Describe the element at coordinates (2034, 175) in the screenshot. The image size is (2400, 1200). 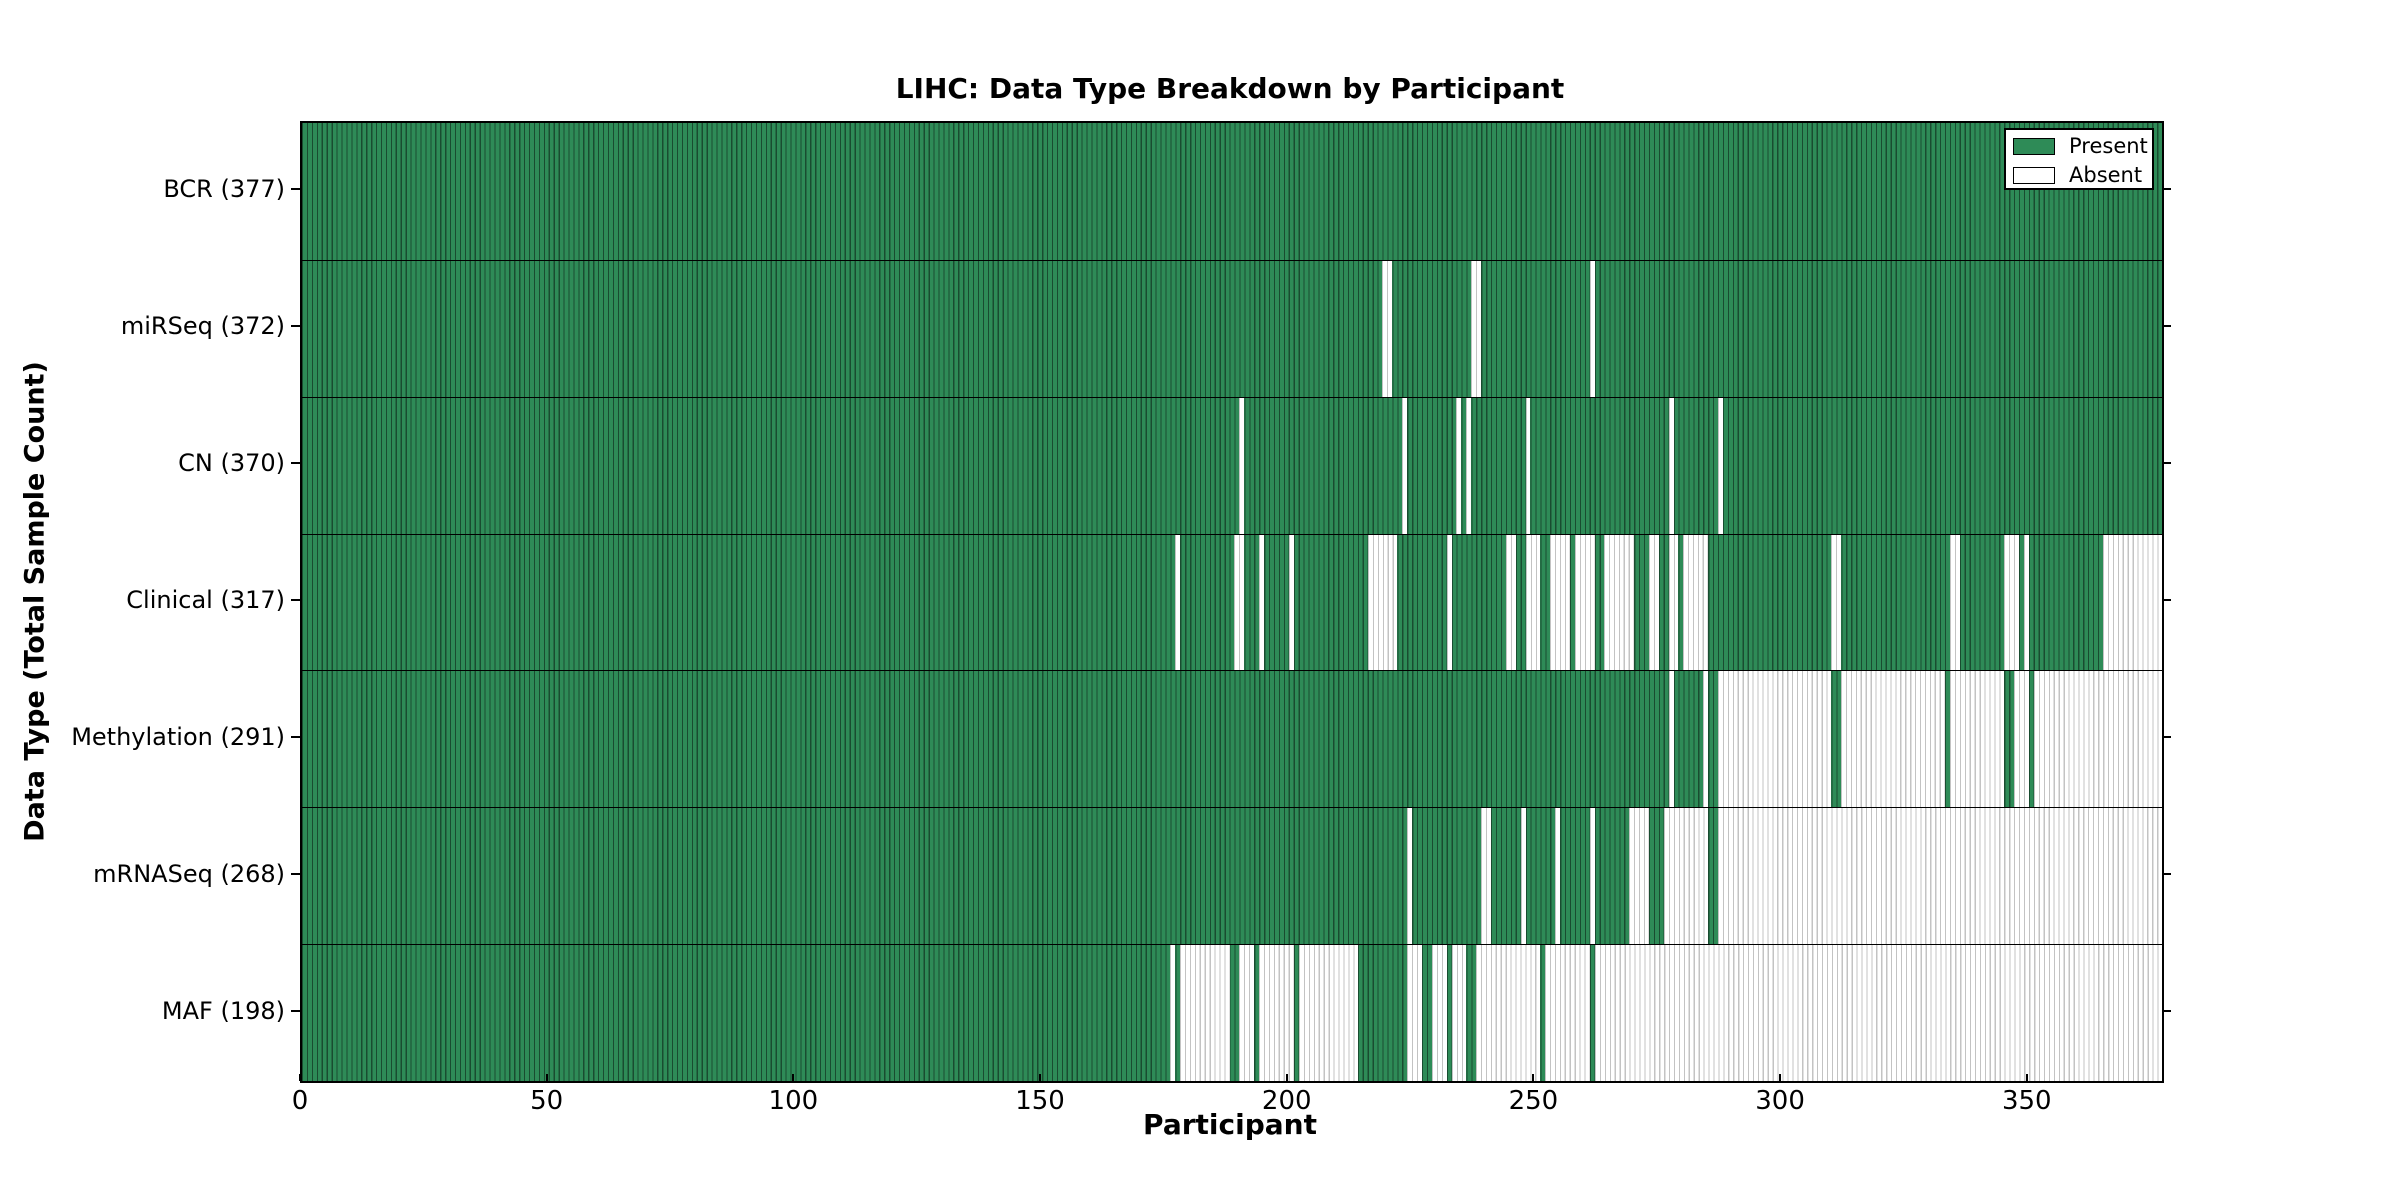
I see `absent-swatch-icon` at that location.